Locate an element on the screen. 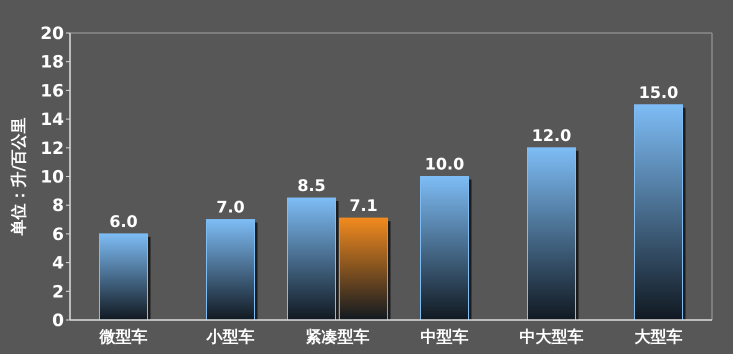 The height and width of the screenshot is (354, 733). y-tick-label: 18 is located at coordinates (52, 62).